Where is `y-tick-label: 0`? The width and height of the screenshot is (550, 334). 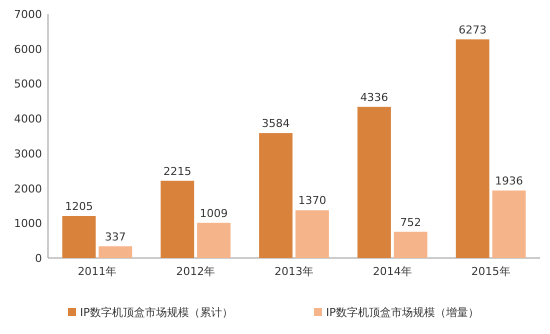 y-tick-label: 0 is located at coordinates (38, 258).